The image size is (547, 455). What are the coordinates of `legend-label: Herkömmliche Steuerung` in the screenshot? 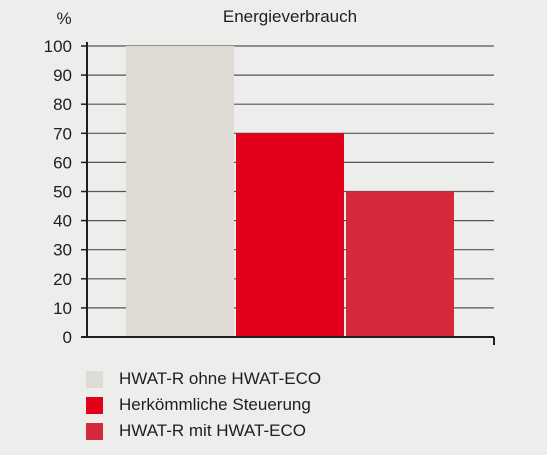 It's located at (215, 404).